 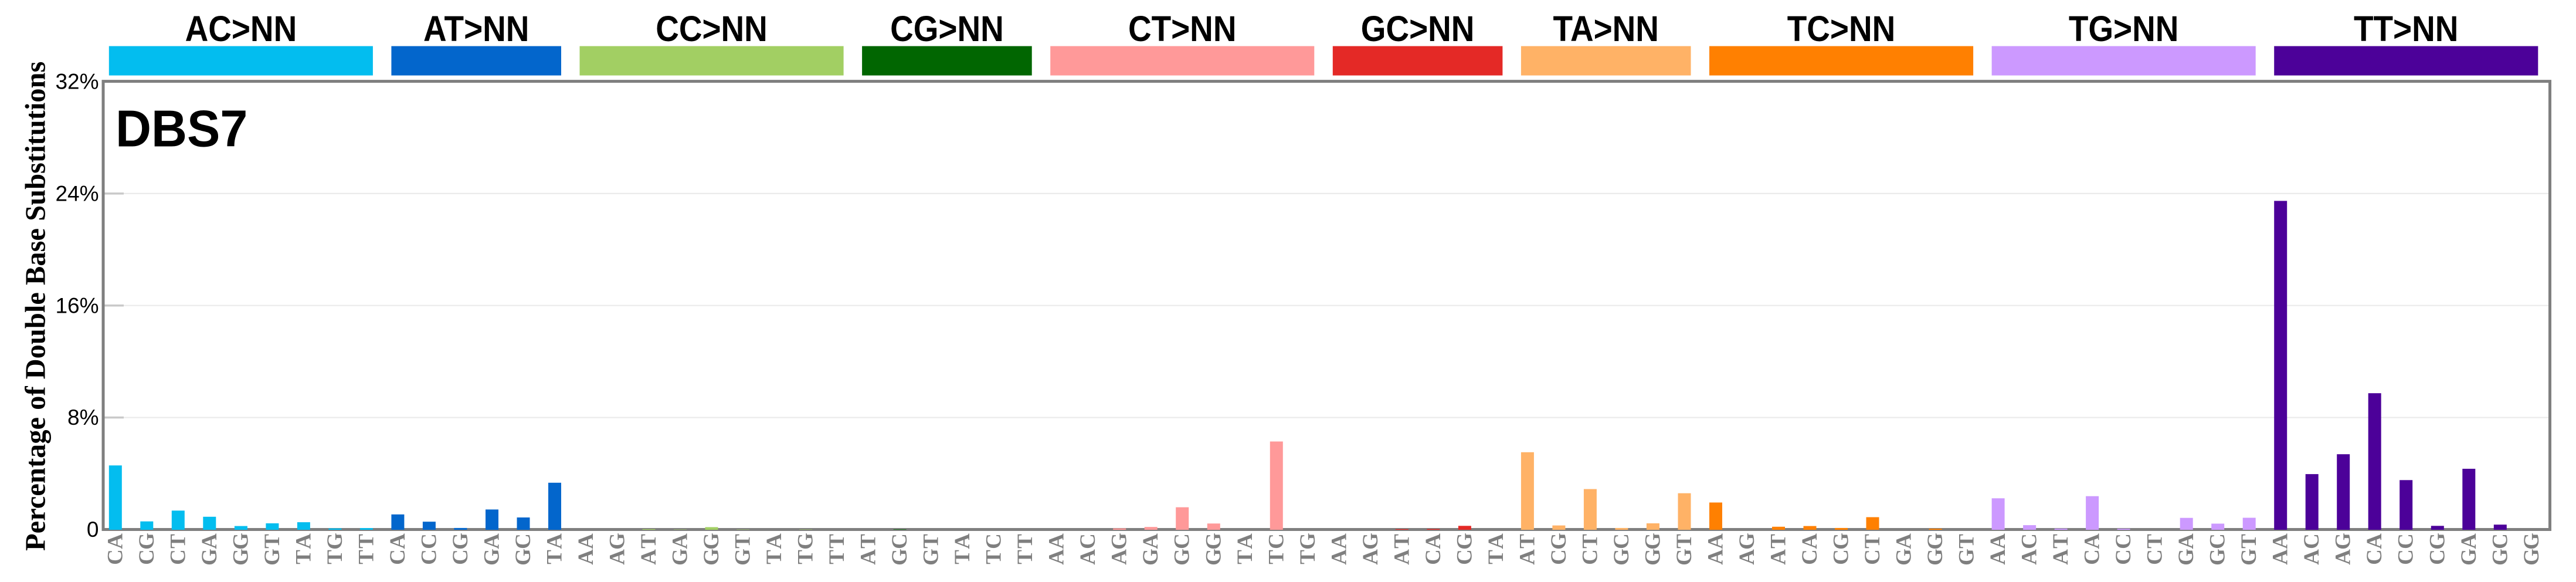 I want to click on svg-text: 32%, so click(x=77, y=82).